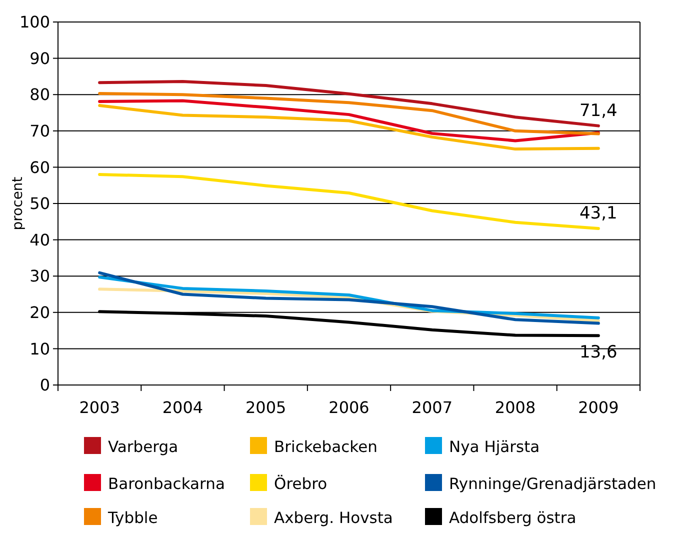  Describe the element at coordinates (40, 167) in the screenshot. I see `y-tick-label: 60` at that location.